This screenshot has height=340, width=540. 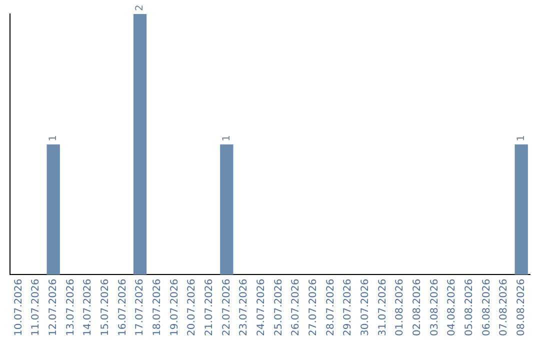 What do you see at coordinates (486, 307) in the screenshot?
I see `x-tick-label: 06.08.2026` at bounding box center [486, 307].